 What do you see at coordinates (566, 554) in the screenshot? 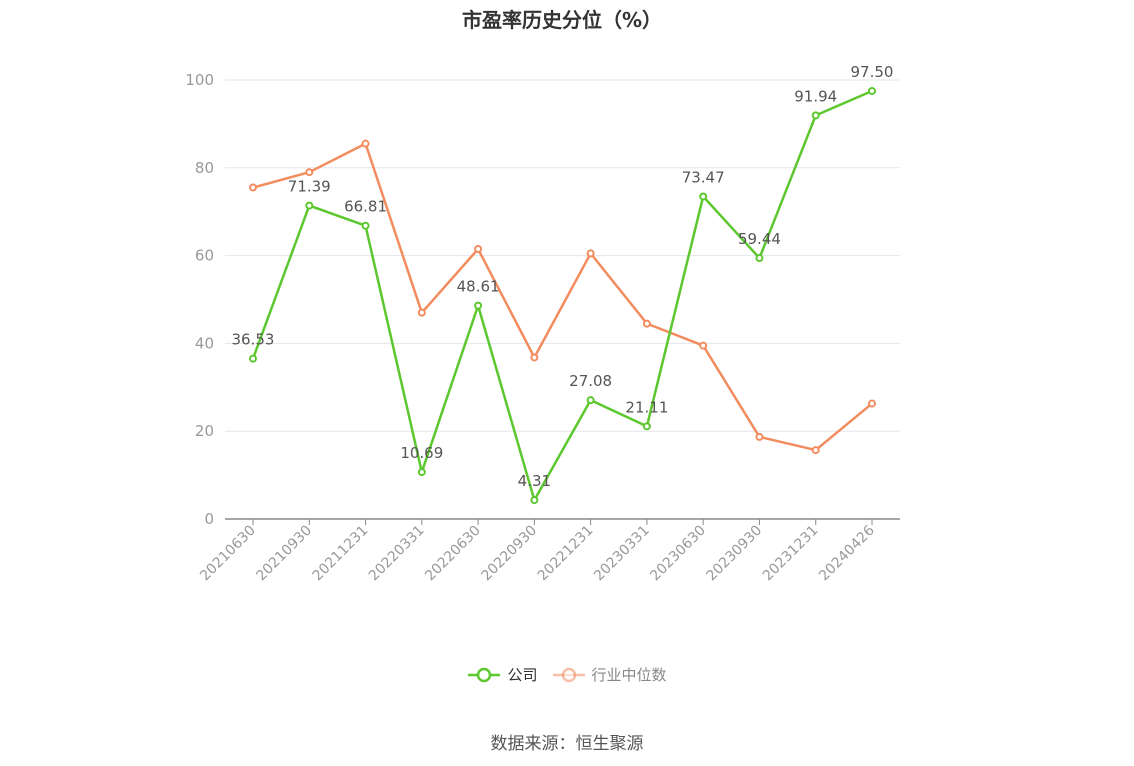
I see `x-tick-label: 20221231` at bounding box center [566, 554].